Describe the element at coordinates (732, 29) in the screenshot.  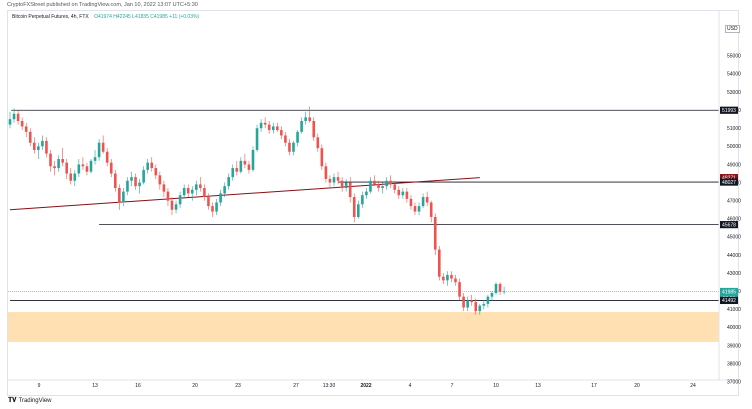
I see `currency-label: USD` at that location.